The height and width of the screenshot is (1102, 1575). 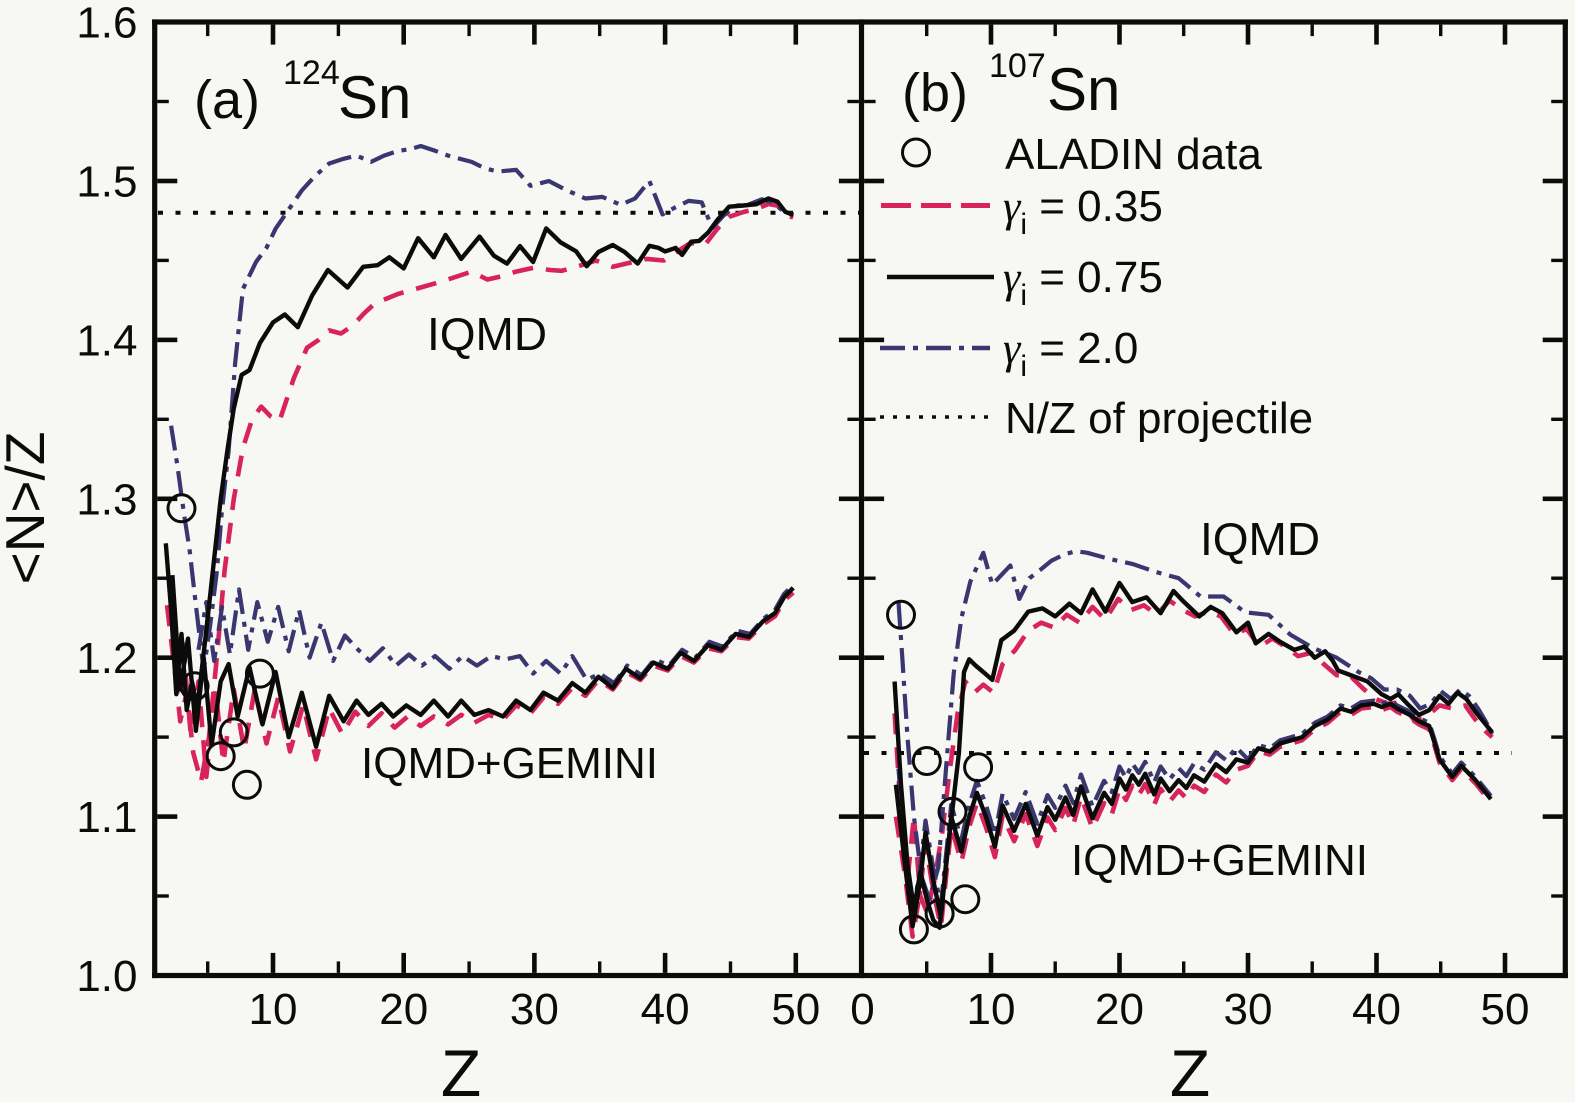 I want to click on svg-text: ALADIN data, so click(x=1133, y=154).